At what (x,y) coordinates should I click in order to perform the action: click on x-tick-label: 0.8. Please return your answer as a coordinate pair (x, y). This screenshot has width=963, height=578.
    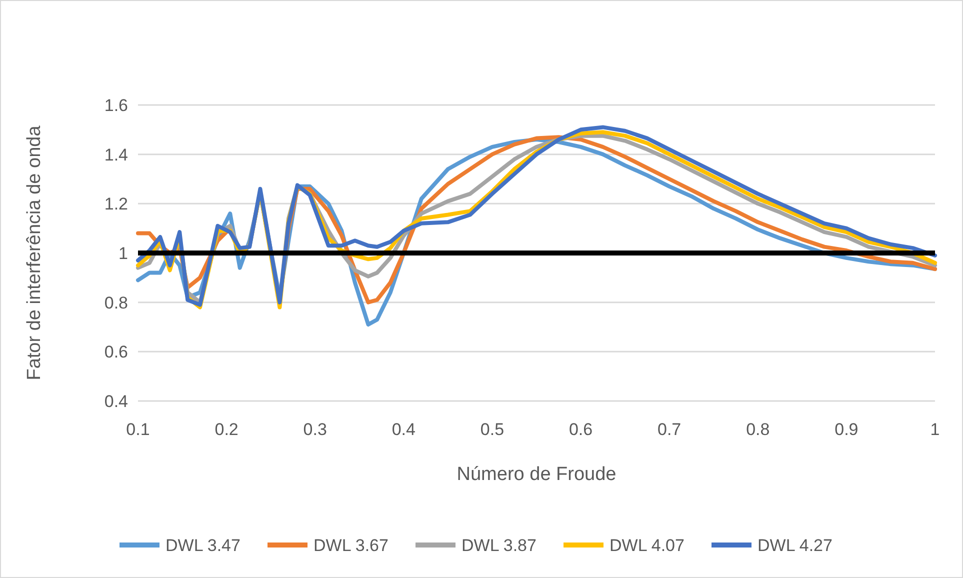
    Looking at the image, I should click on (758, 429).